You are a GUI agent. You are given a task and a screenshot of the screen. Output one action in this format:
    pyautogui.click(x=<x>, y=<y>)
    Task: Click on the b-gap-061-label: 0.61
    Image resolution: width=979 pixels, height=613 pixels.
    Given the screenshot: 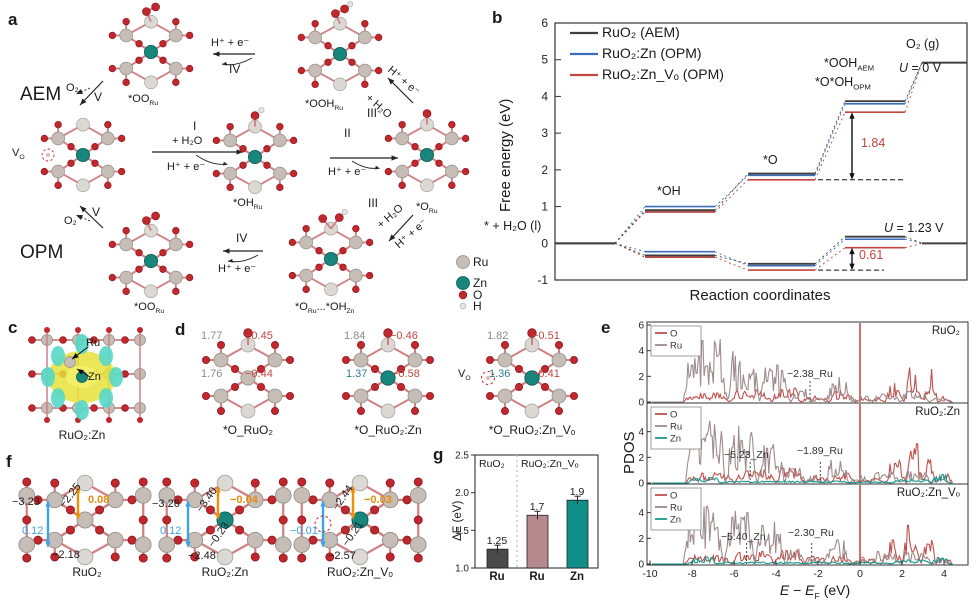 What is the action you would take?
    pyautogui.click(x=871, y=255)
    